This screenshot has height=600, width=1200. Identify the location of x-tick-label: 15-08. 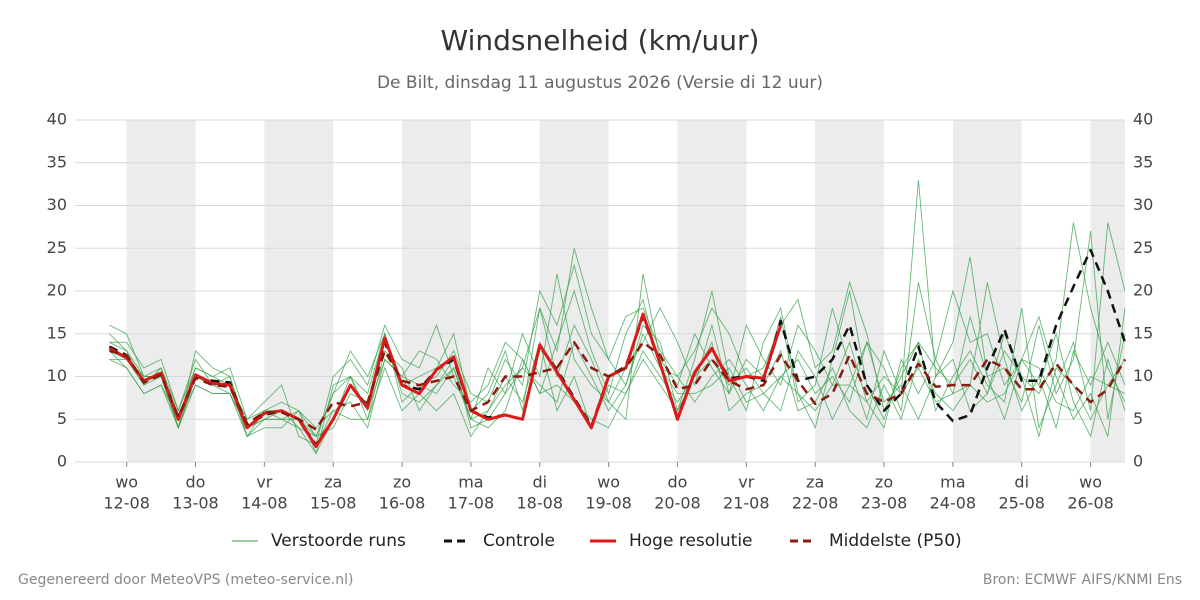
(333, 503).